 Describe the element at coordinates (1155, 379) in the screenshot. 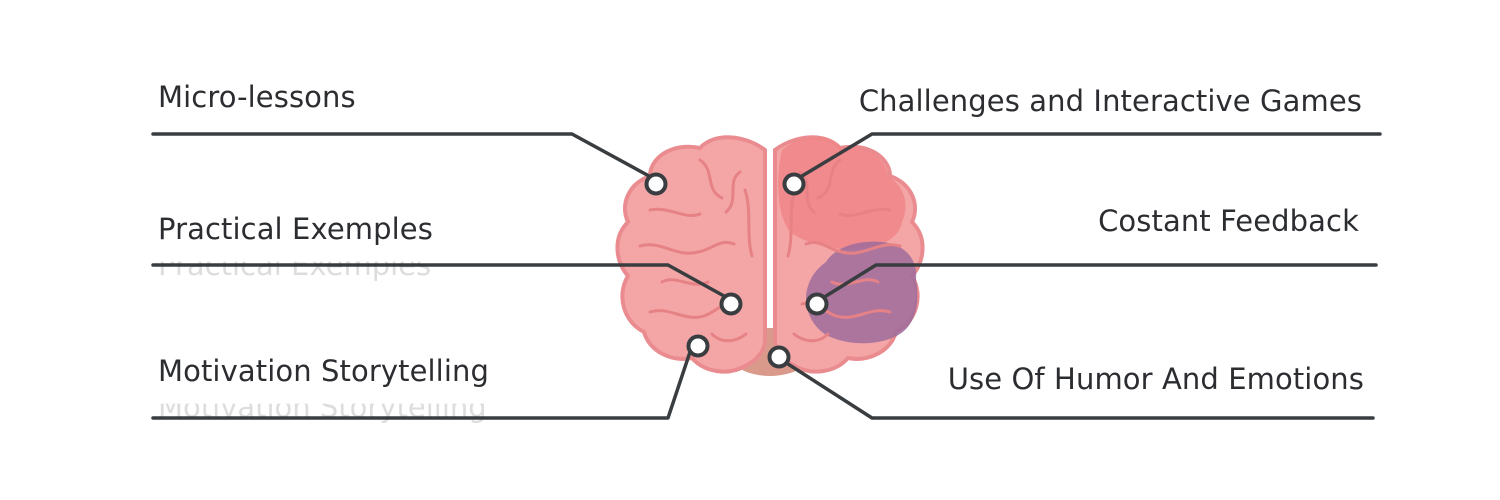

I see `label-humor-emotions: Use Of Humor And Emotions` at that location.